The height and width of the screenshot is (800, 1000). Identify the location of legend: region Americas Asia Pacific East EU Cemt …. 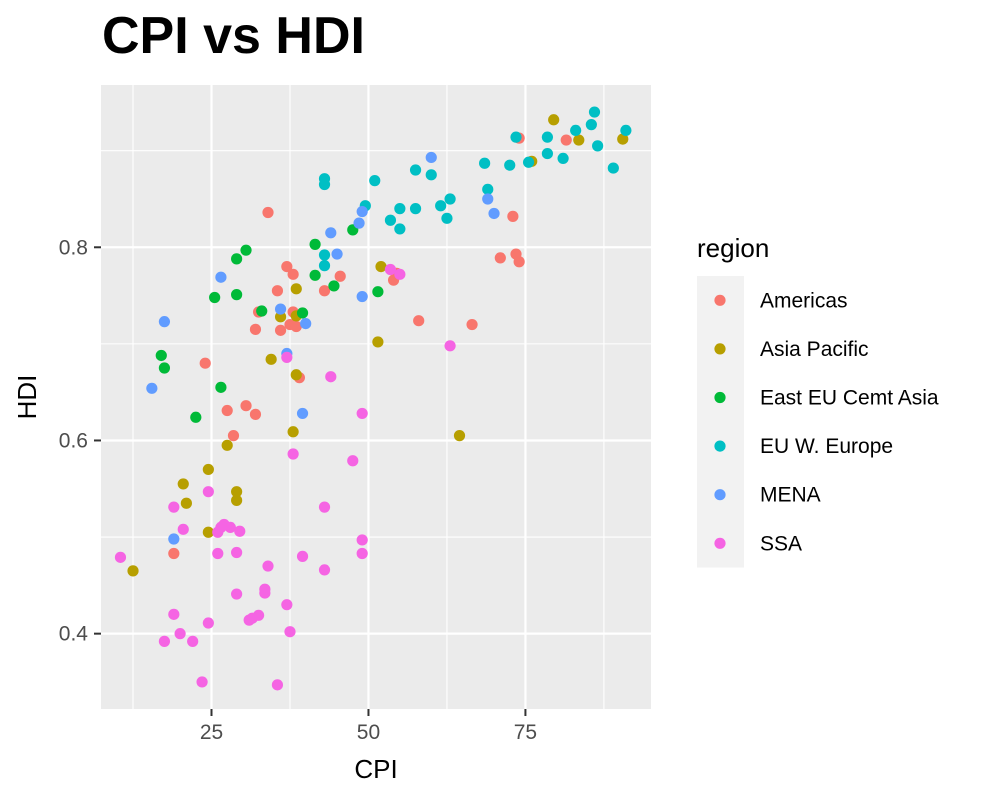
(818, 400).